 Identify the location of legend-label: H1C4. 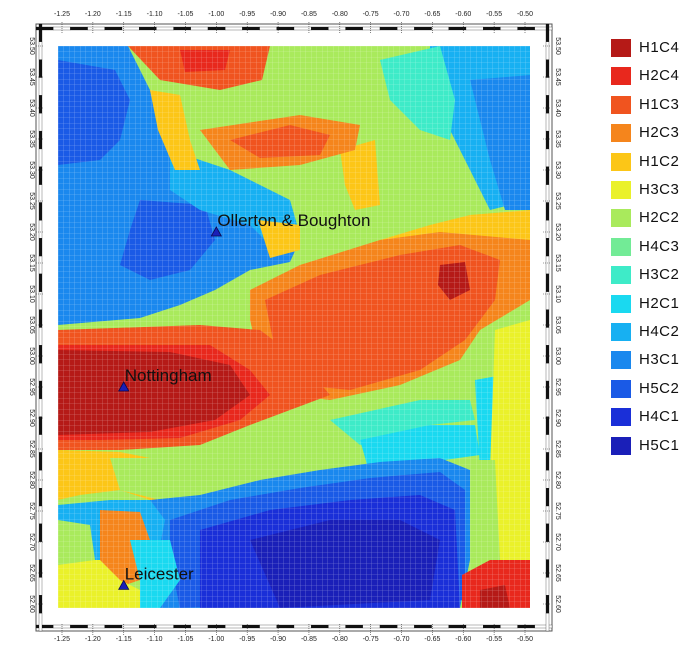
(659, 47).